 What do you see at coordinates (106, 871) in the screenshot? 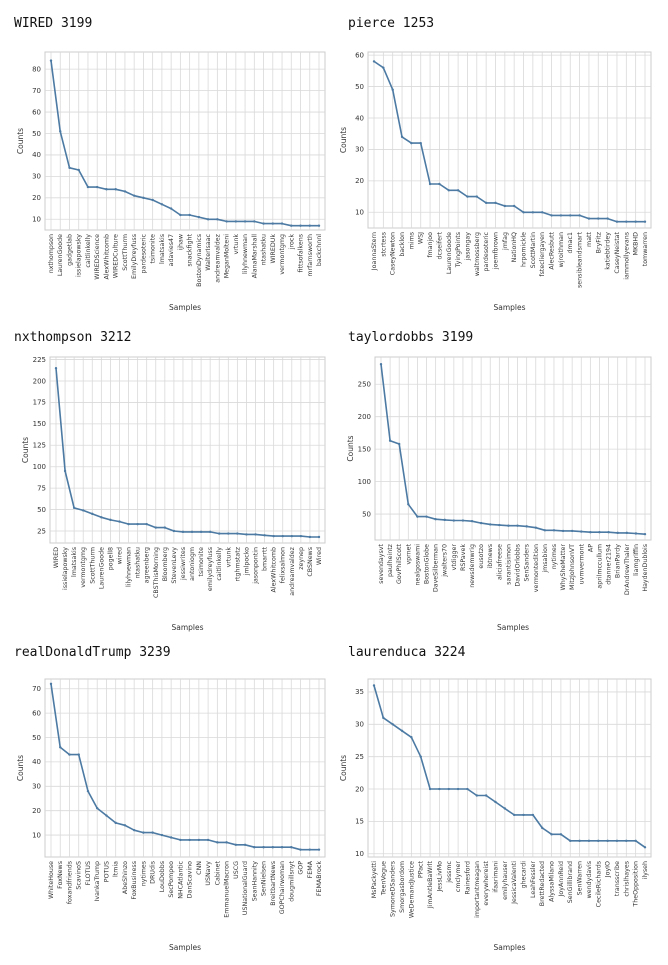
I see `x-tick-label: POTUS` at bounding box center [106, 871].